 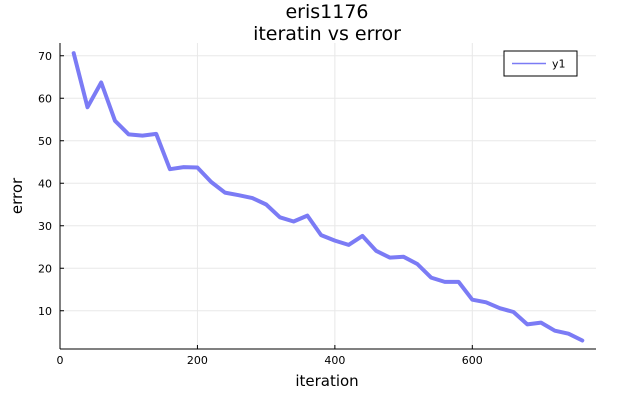 I want to click on y-axis-ticks: 10 20 30 40 50 60 70, so click(x=51, y=184).